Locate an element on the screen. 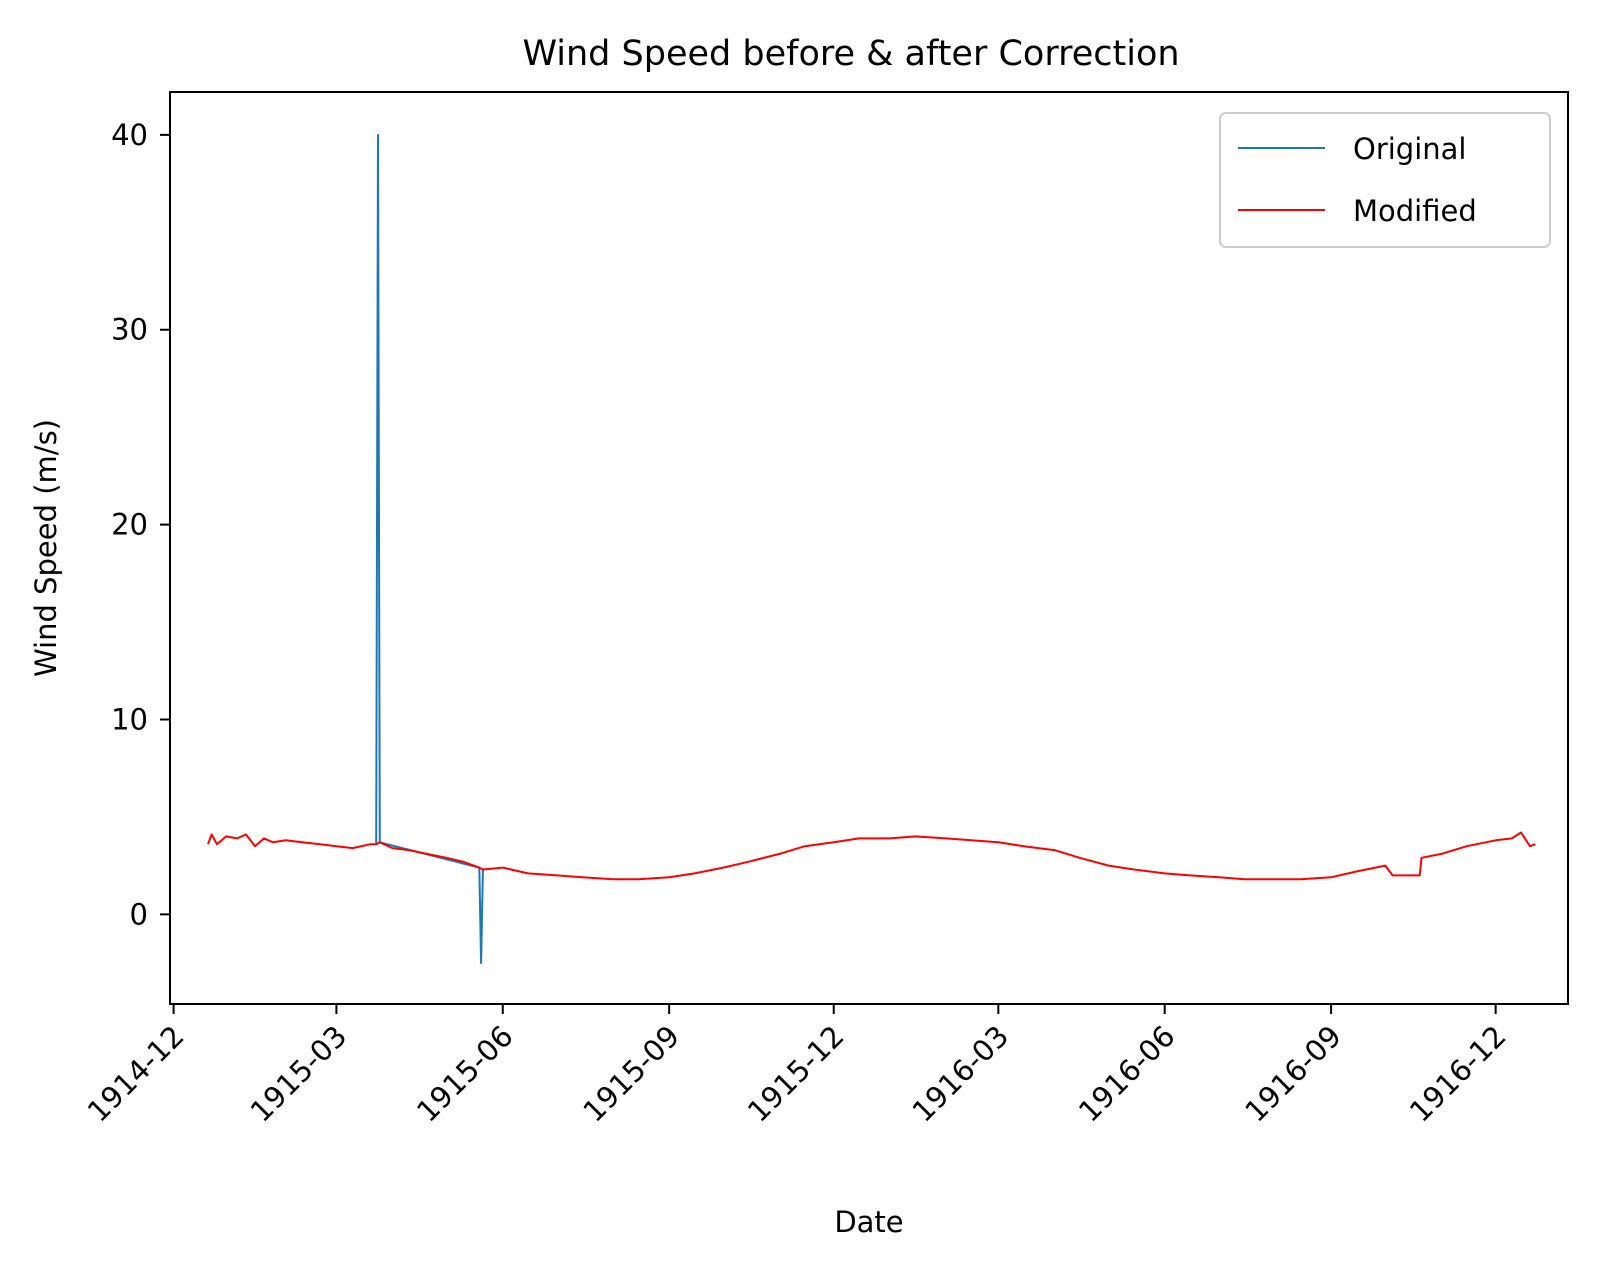 This screenshot has width=1597, height=1266. y-axis-label: Wind Speed (m/s) is located at coordinates (46, 548).